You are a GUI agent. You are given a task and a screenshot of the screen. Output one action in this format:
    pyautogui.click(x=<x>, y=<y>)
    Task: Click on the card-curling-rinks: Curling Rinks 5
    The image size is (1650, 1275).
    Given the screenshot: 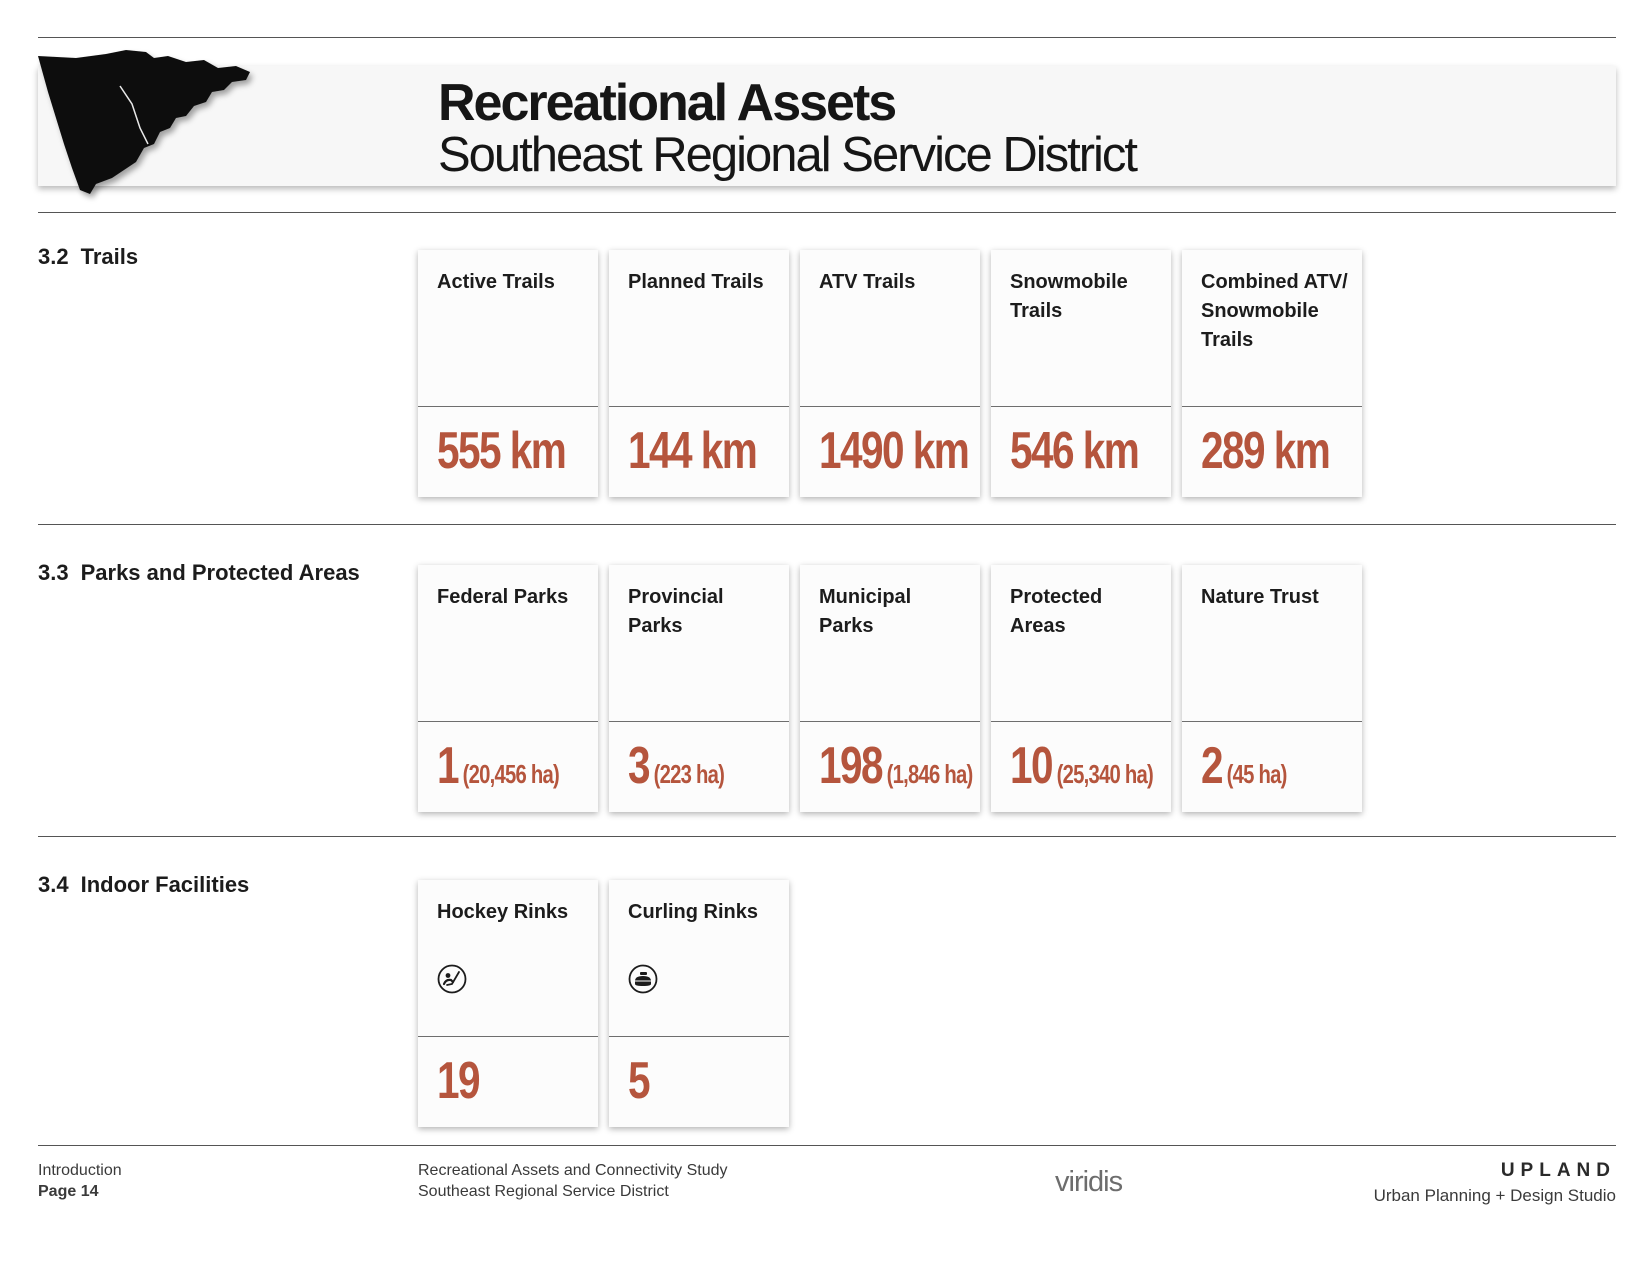 What is the action you would take?
    pyautogui.click(x=699, y=1003)
    